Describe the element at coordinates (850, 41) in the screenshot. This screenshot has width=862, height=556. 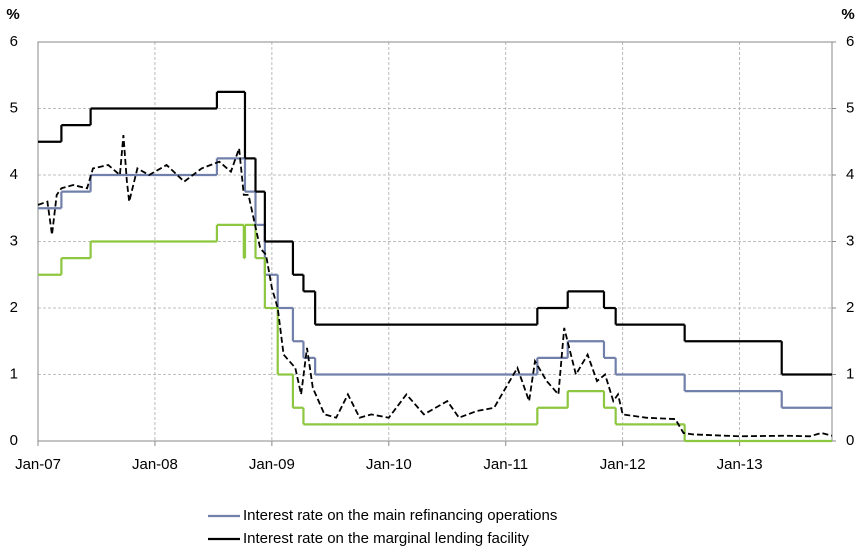
I see `y2-tick-label: 6` at that location.